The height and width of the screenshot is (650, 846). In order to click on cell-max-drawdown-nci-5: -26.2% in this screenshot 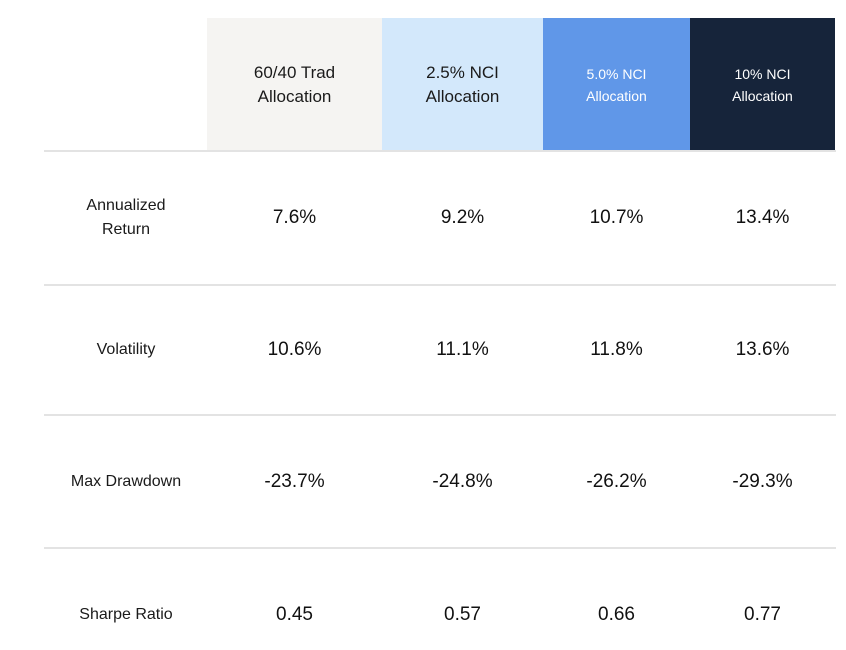, I will do `click(616, 481)`.